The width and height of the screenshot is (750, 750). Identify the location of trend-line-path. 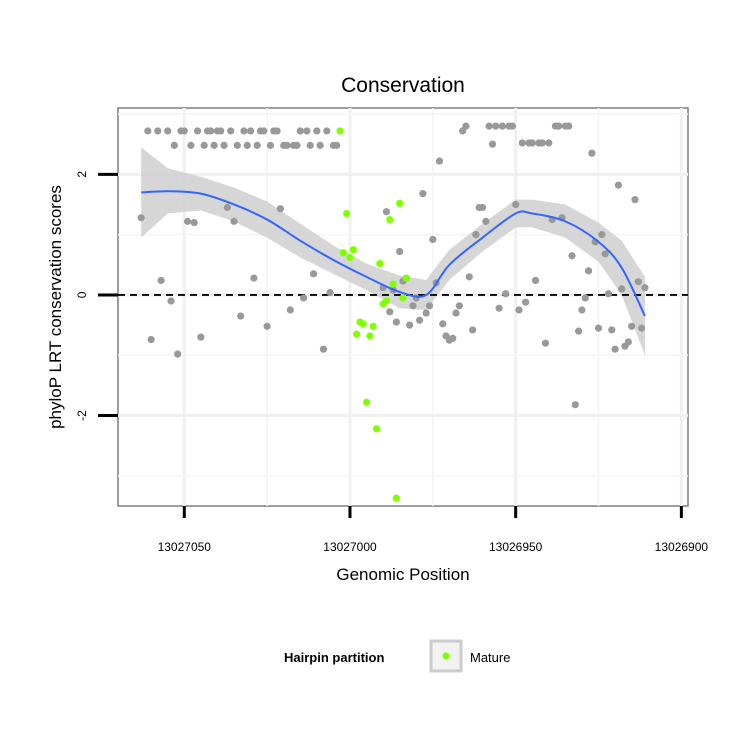
(393, 253).